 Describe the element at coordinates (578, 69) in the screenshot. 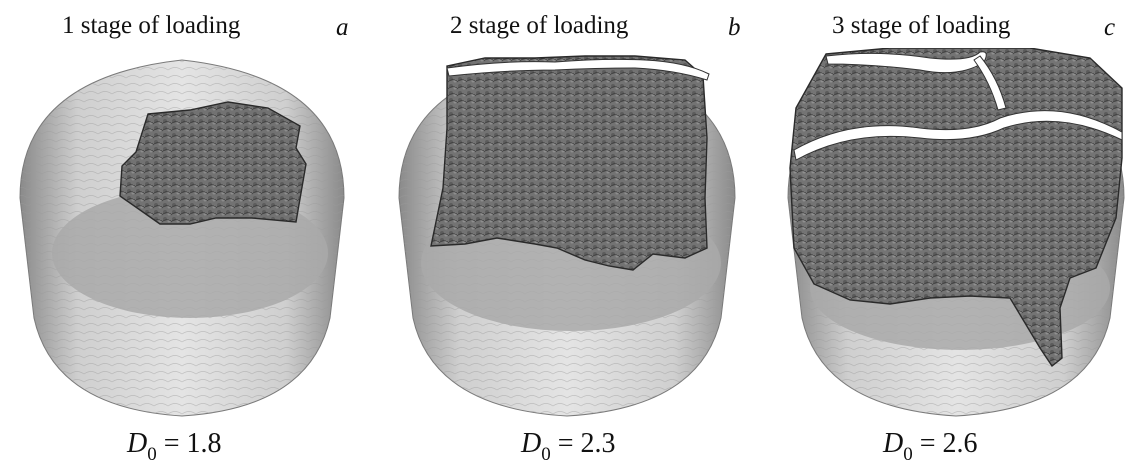

I see `fracture-crack-b` at that location.